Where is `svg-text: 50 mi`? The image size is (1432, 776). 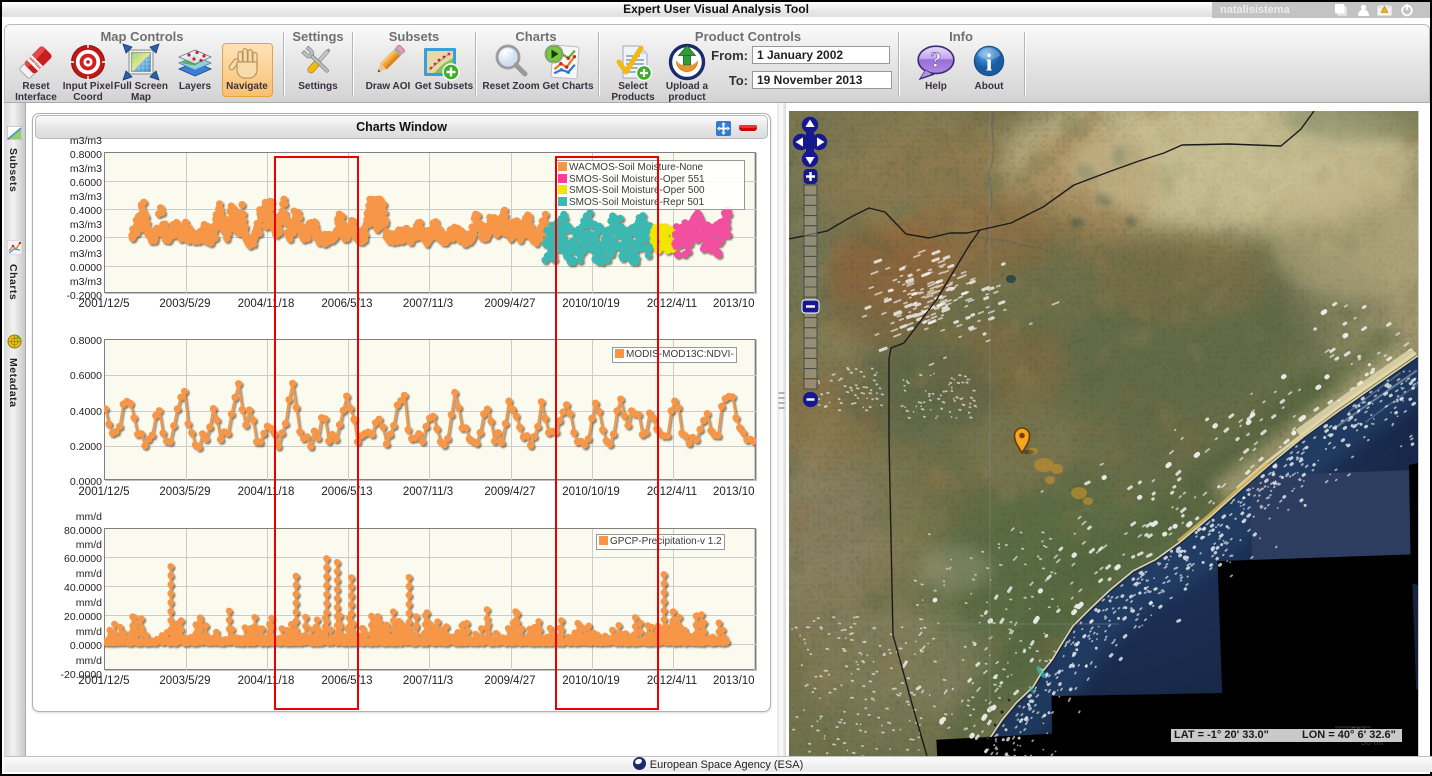 svg-text: 50 mi is located at coordinates (1372, 742).